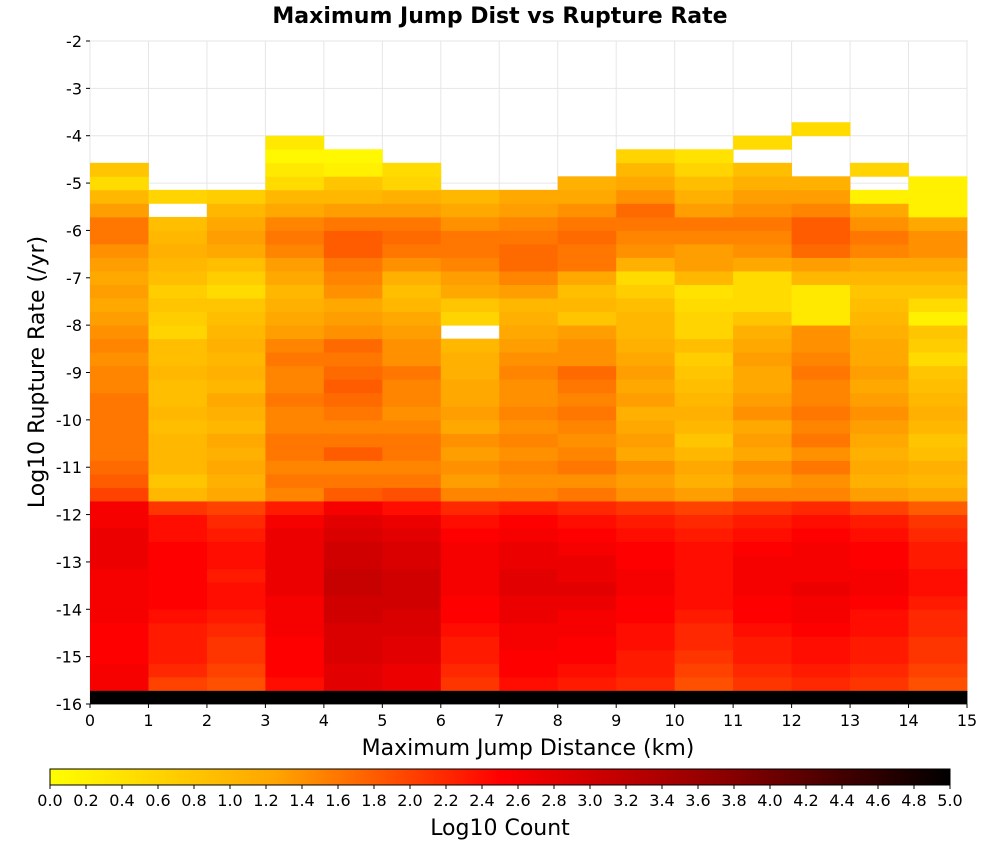  I want to click on colorbar-tick-label: 3.4, so click(661, 800).